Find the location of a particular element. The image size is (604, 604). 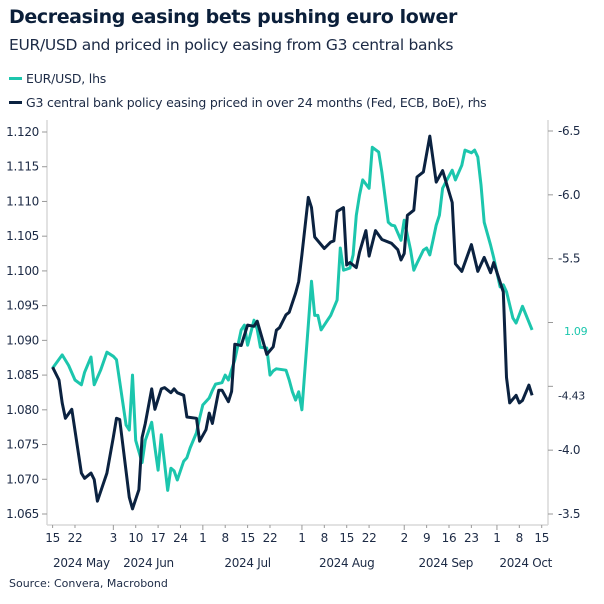

left-tick-label: 1.070 is located at coordinates (22, 479).